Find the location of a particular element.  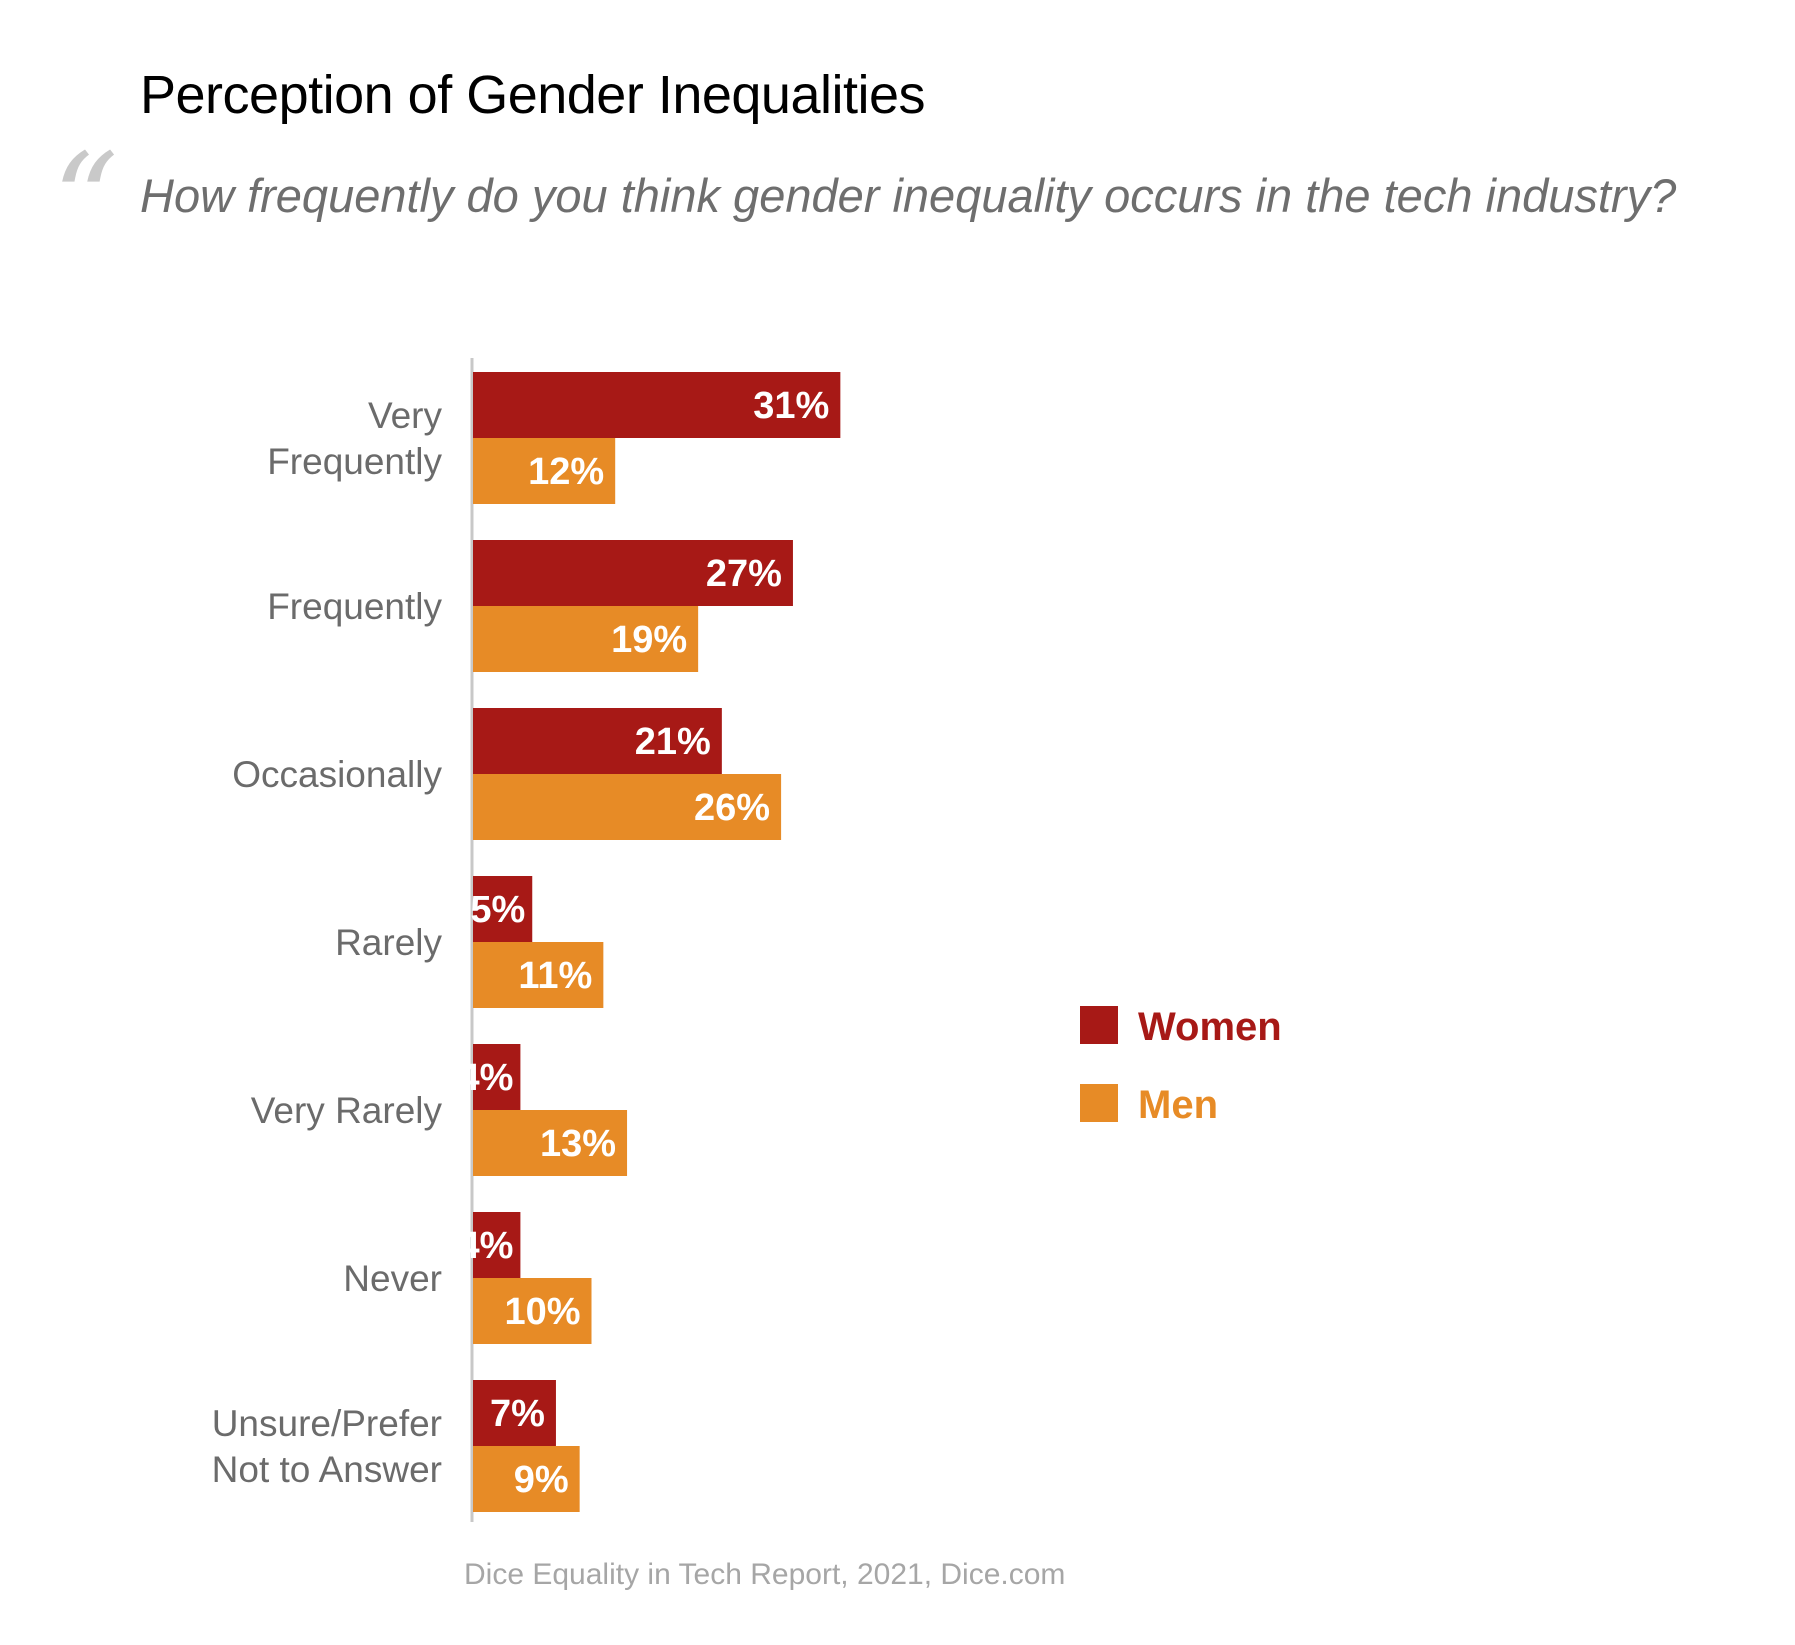

category-label: Never is located at coordinates (392, 1278).